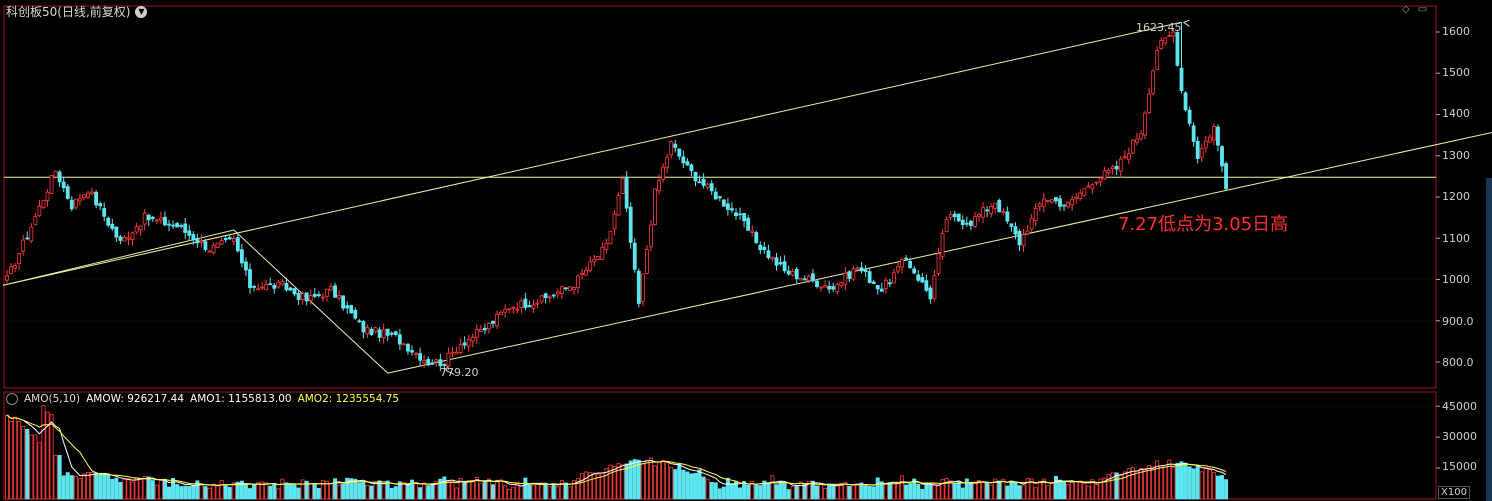 This screenshot has height=501, width=1492. Describe the element at coordinates (1489, 339) in the screenshot. I see `side-scrollbar` at that location.